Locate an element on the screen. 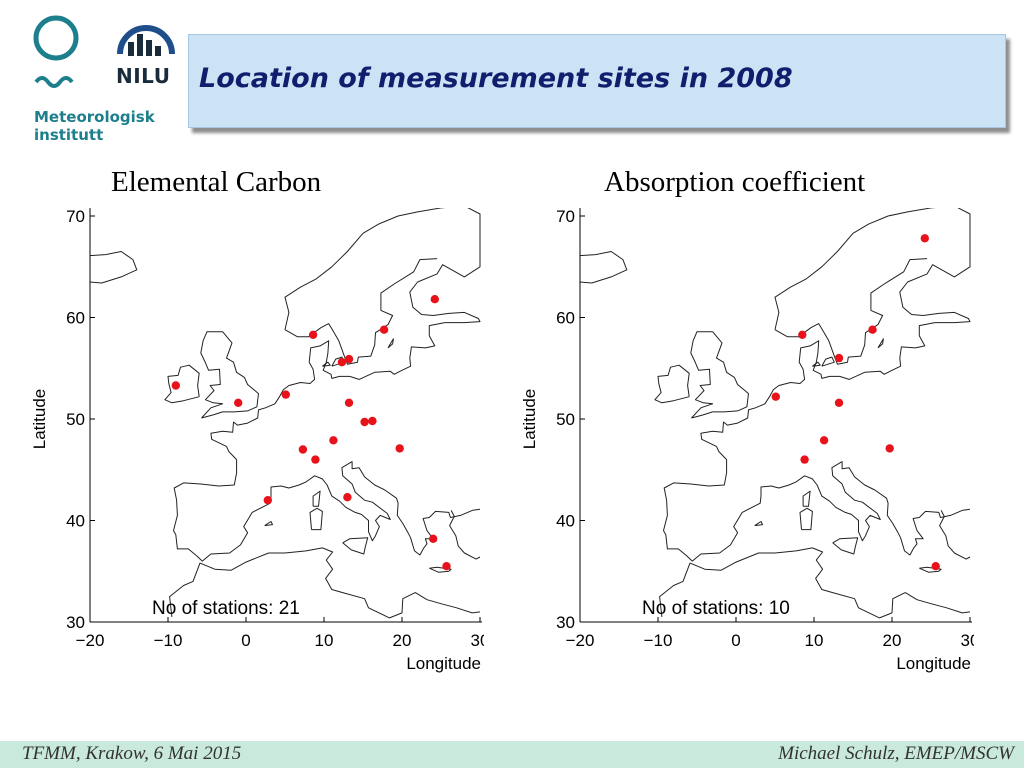  met-logo-text: Meteorologisk institutt is located at coordinates (94, 126).